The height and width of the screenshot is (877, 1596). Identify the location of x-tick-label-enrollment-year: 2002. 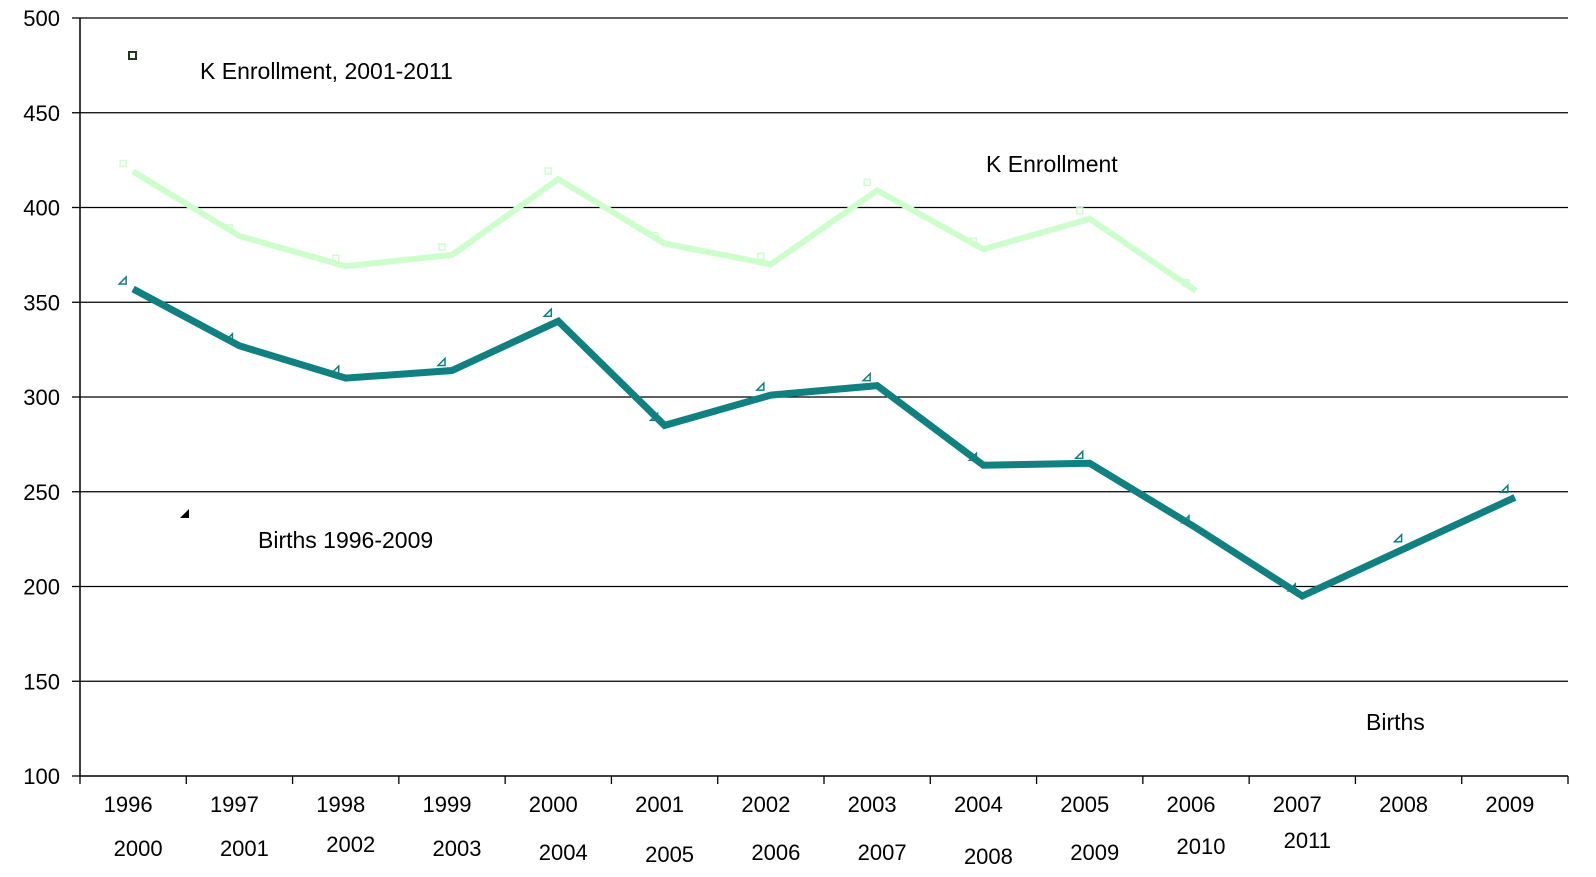
(350, 844).